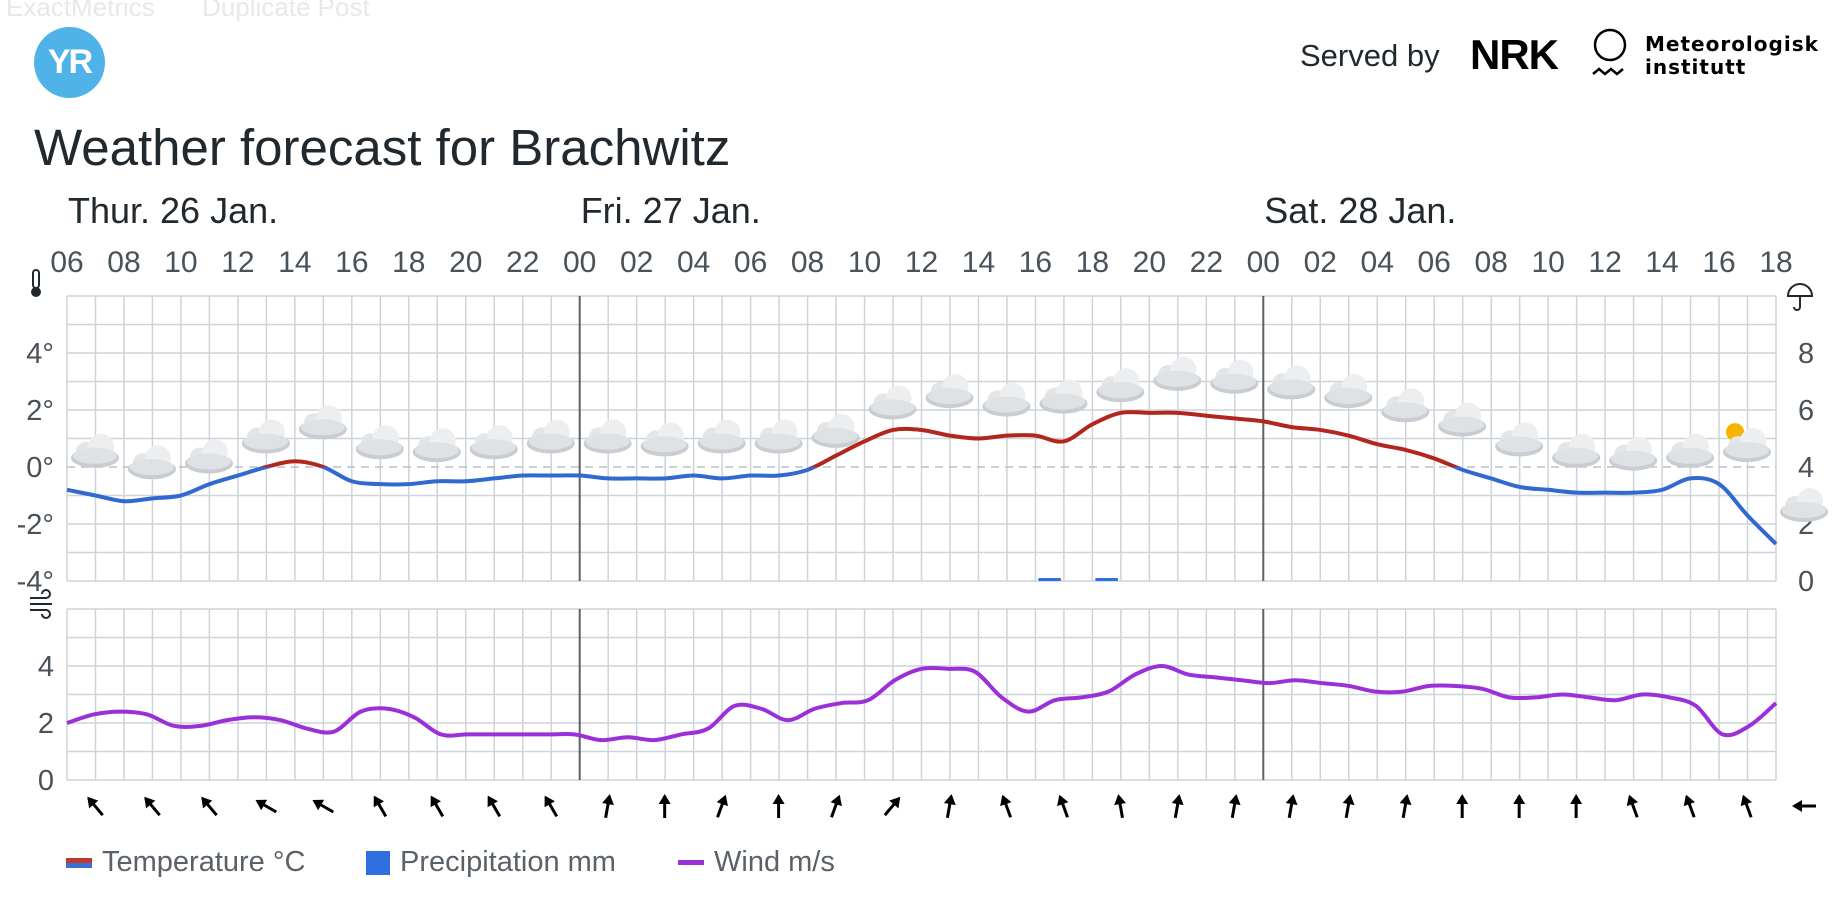 This screenshot has height=917, width=1846. I want to click on day-label: Fri. 27 Jan., so click(671, 210).